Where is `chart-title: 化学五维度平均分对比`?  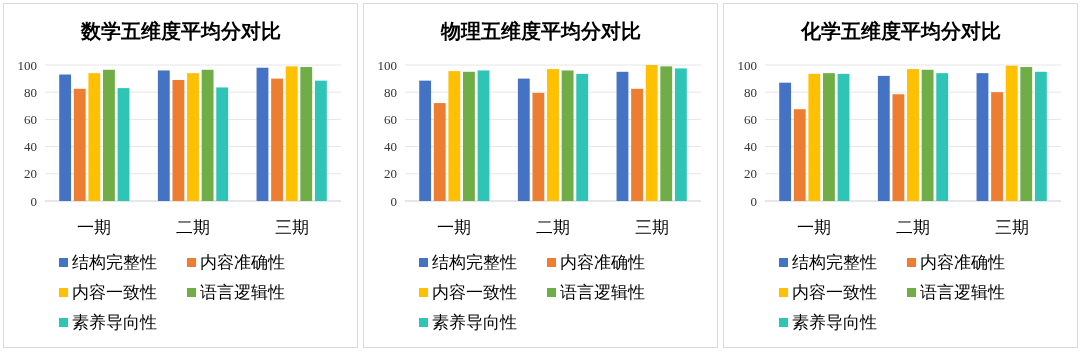 chart-title: 化学五维度平均分对比 is located at coordinates (900, 31).